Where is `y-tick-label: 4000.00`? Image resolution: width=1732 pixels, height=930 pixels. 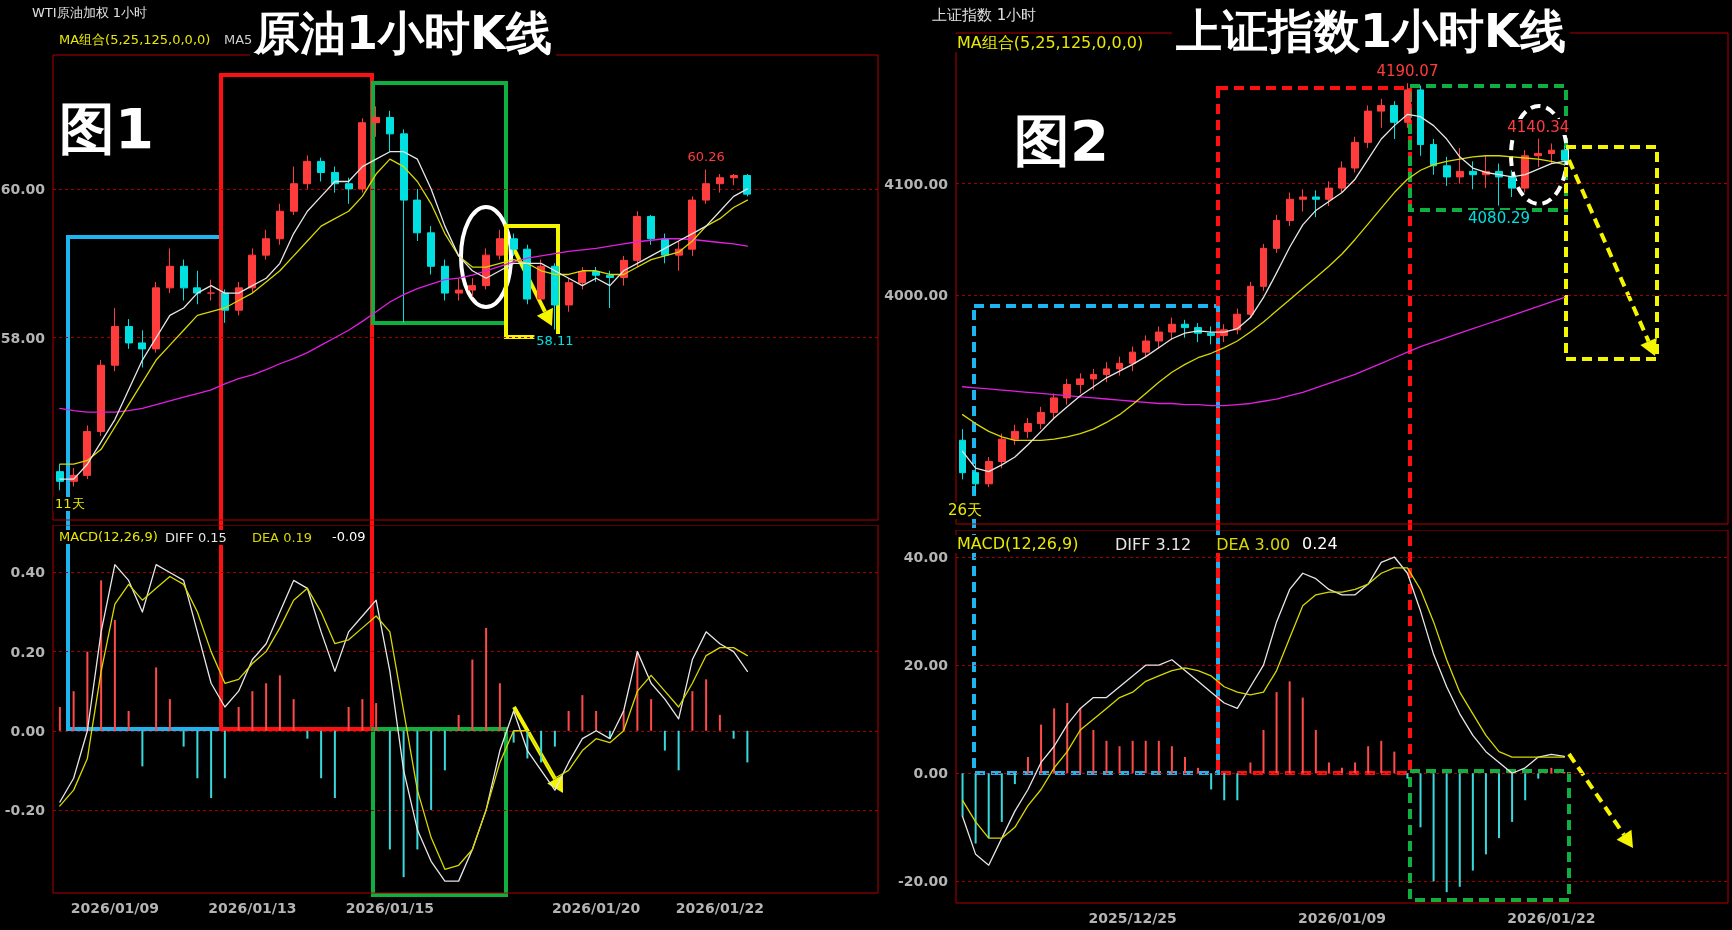 y-tick-label: 4000.00 is located at coordinates (916, 295).